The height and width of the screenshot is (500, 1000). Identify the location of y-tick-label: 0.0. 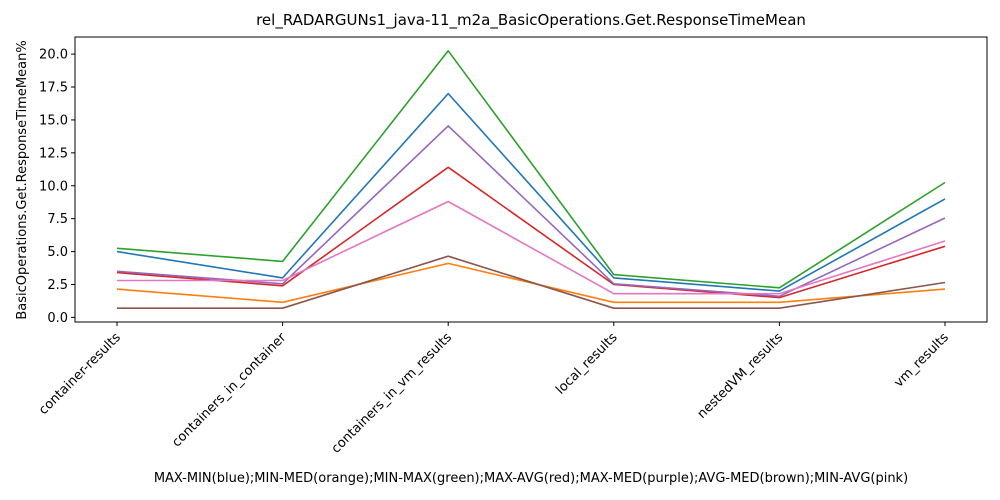
(57, 318).